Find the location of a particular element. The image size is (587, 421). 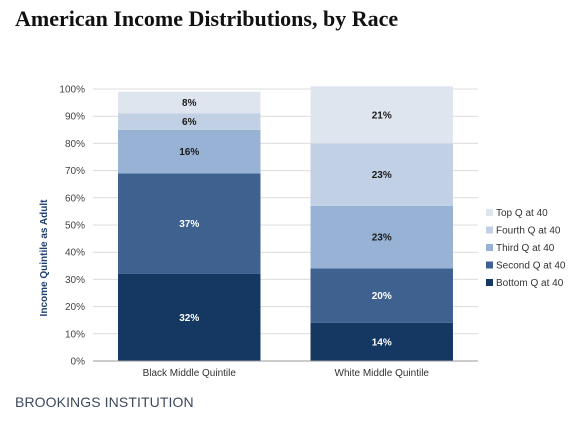

y-tick-label: 20% is located at coordinates (75, 307).